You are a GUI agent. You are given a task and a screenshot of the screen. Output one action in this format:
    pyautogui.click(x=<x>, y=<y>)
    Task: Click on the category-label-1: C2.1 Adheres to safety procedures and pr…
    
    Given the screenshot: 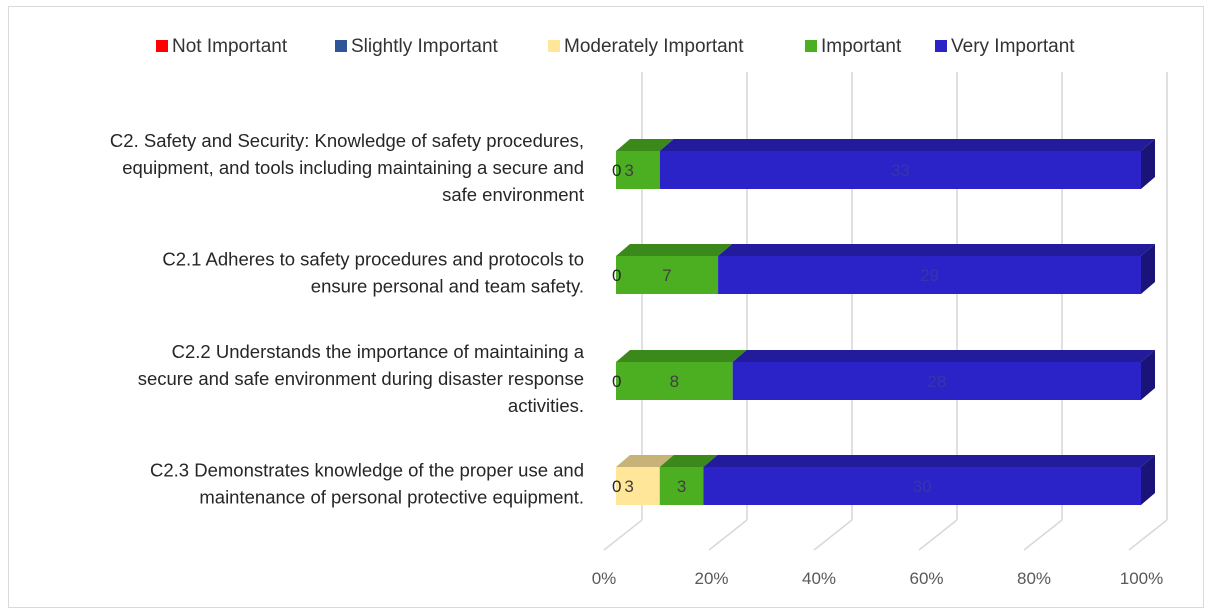 What is the action you would take?
    pyautogui.click(x=373, y=273)
    